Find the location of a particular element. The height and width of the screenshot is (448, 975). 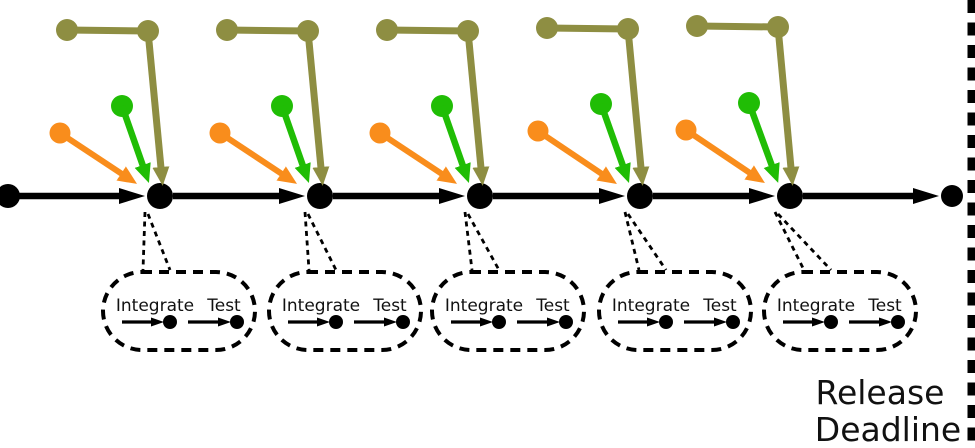

release-node is located at coordinates (952, 196).